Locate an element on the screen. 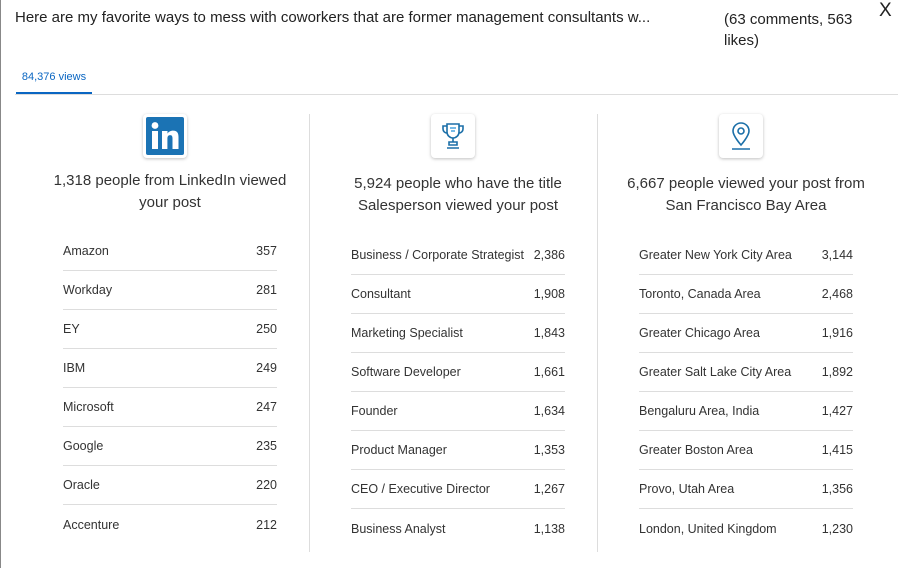 Image resolution: width=898 pixels, height=568 pixels. item-label: Amazon is located at coordinates (86, 251).